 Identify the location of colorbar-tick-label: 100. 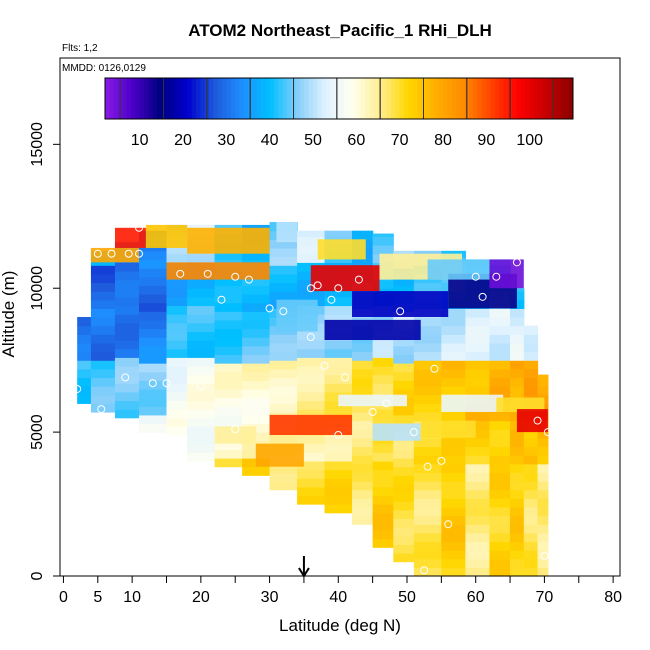
(529, 140).